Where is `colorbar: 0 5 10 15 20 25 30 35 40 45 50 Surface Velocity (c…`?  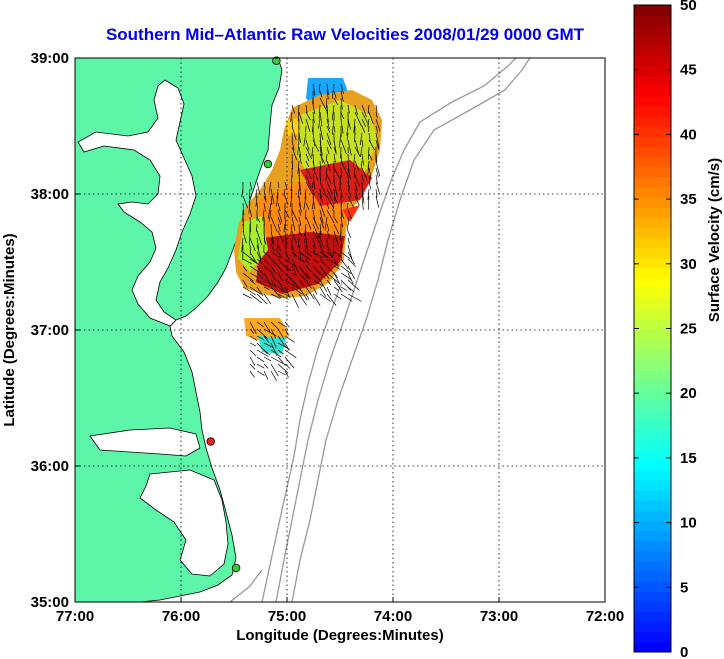 colorbar: 0 5 10 15 20 25 30 35 40 45 50 Surface Velocity (c… is located at coordinates (678, 329).